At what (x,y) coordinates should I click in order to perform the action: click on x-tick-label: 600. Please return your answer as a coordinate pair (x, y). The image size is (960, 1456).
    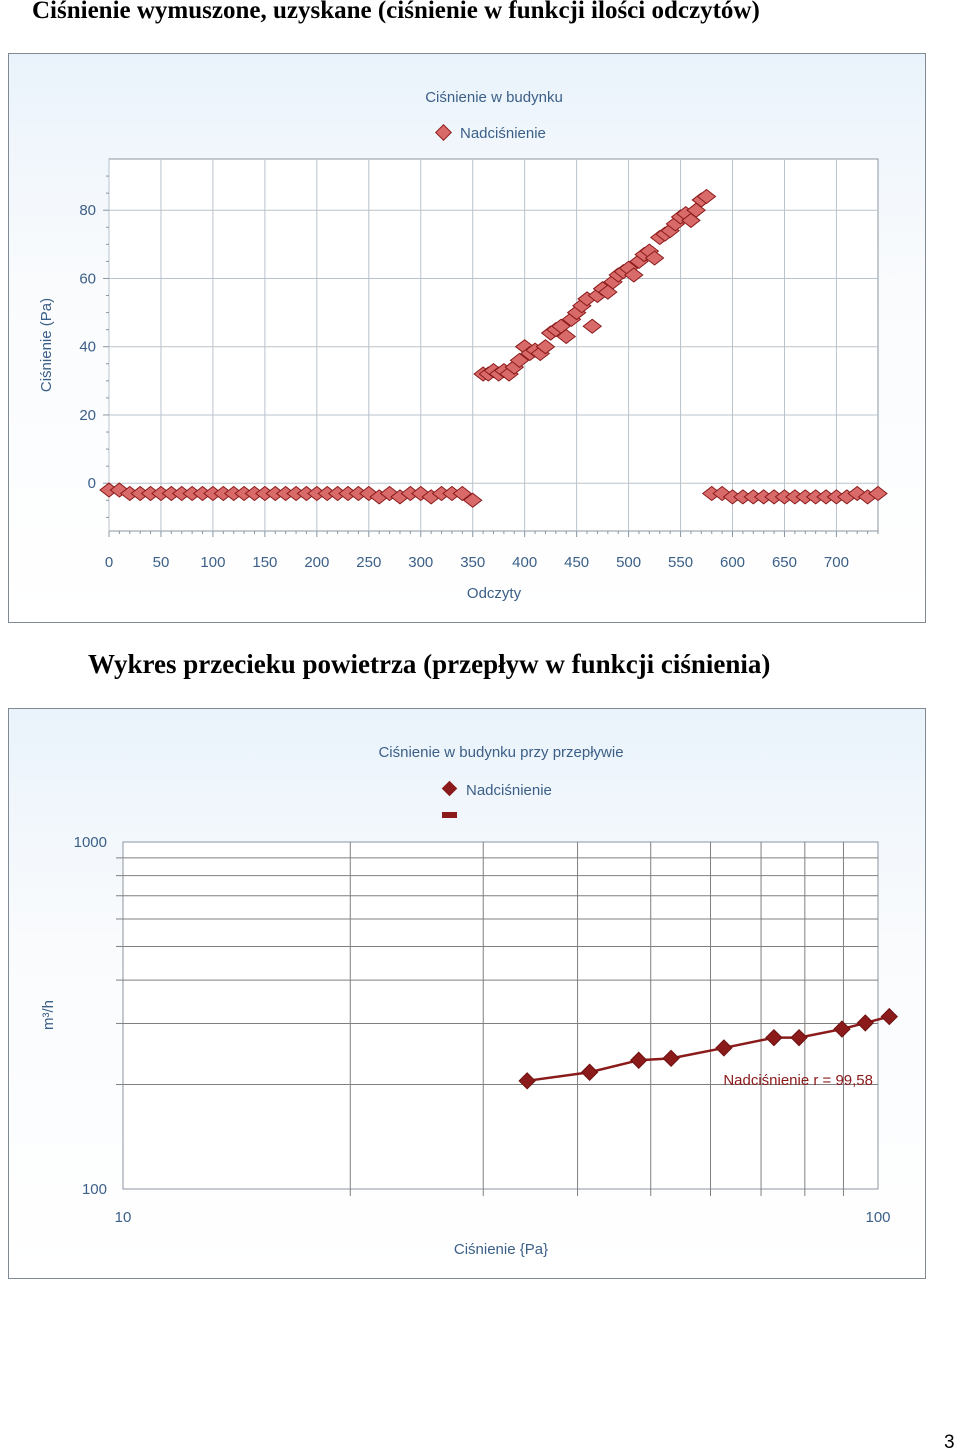
    Looking at the image, I should click on (732, 562).